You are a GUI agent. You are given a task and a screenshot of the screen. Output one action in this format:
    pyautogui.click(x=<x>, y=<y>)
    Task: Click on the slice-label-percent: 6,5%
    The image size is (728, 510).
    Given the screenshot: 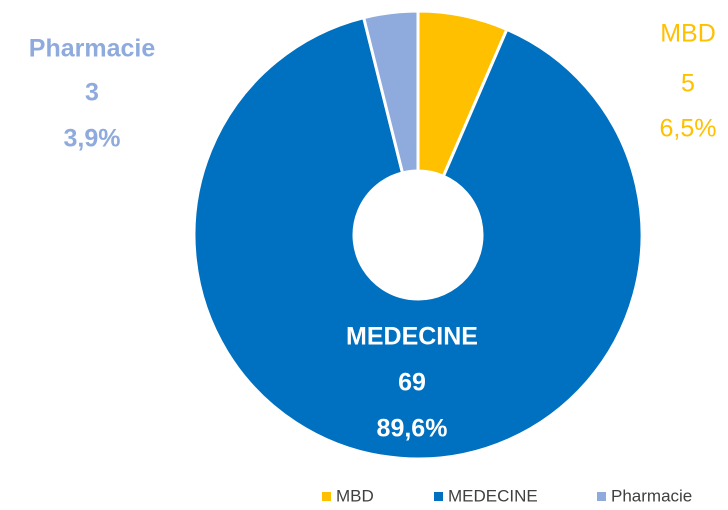 What is the action you would take?
    pyautogui.click(x=688, y=129)
    